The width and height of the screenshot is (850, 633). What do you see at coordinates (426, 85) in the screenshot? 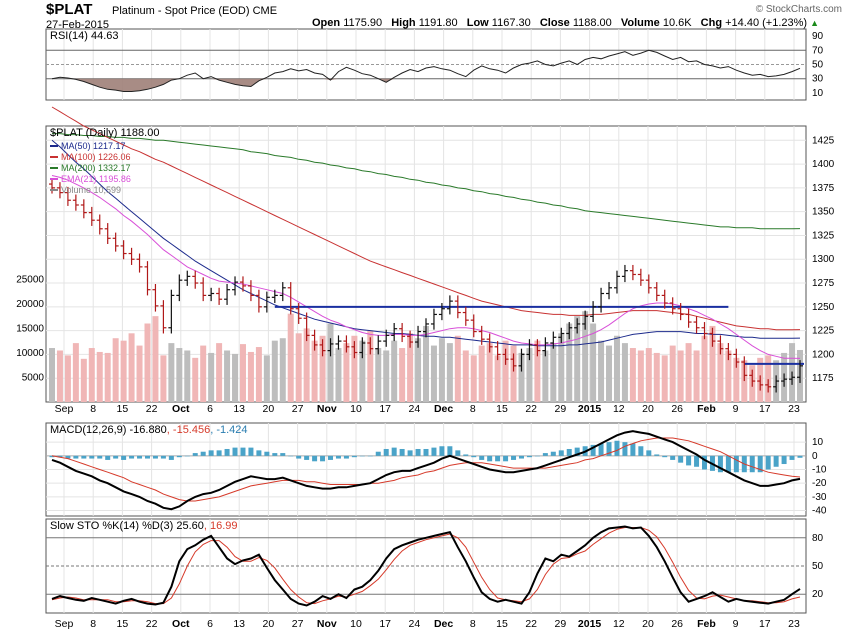
I see `rsi-oversold-fill` at bounding box center [426, 85].